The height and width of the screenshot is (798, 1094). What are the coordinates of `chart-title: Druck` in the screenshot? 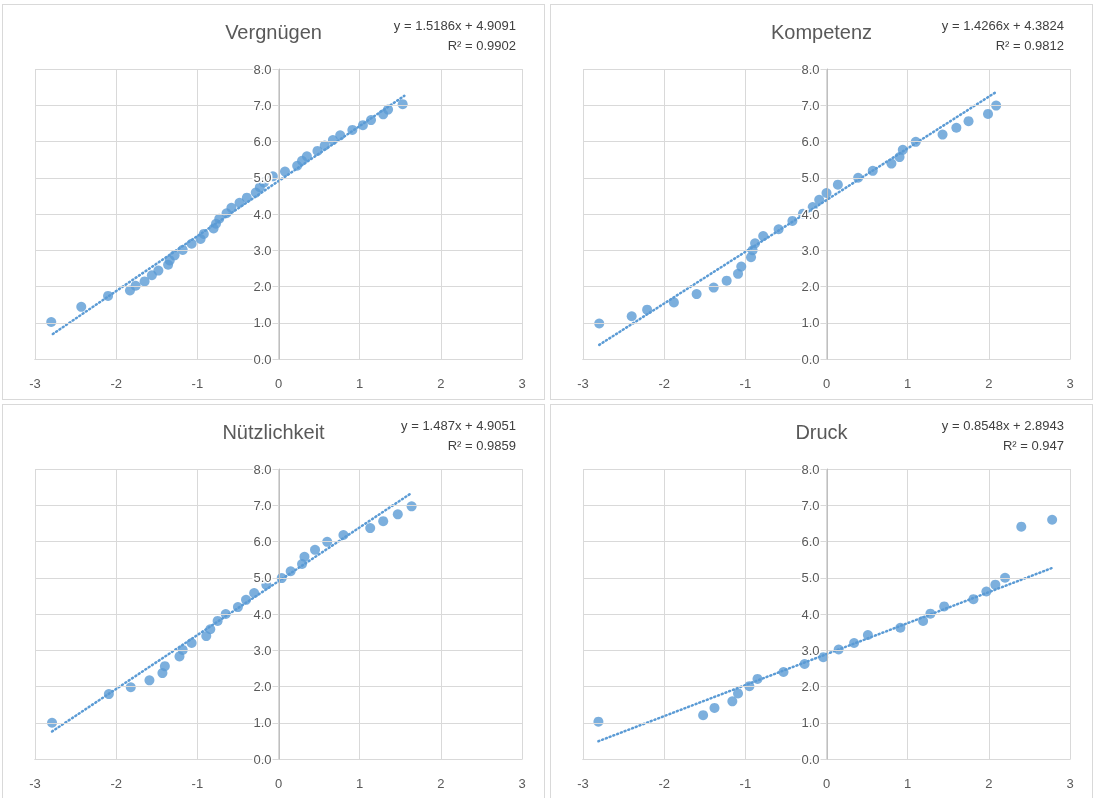 It's located at (822, 432).